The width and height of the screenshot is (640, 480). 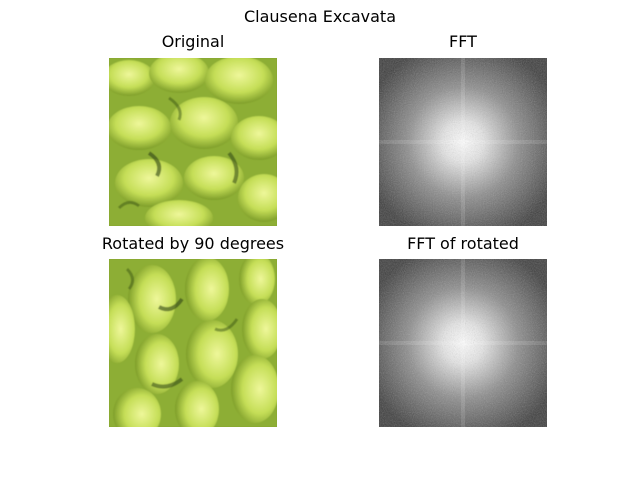 I want to click on panel-rotated: Rotated by 90 degrees, so click(x=193, y=331).